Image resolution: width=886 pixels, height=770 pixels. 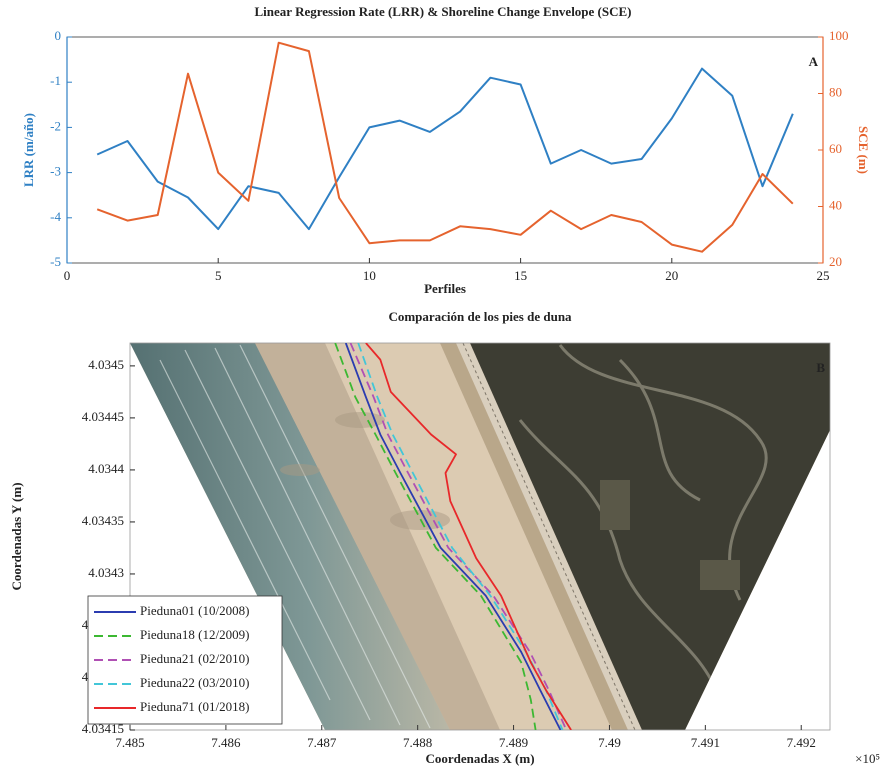 What do you see at coordinates (671, 275) in the screenshot?
I see `x-tick-label: 20` at bounding box center [671, 275].